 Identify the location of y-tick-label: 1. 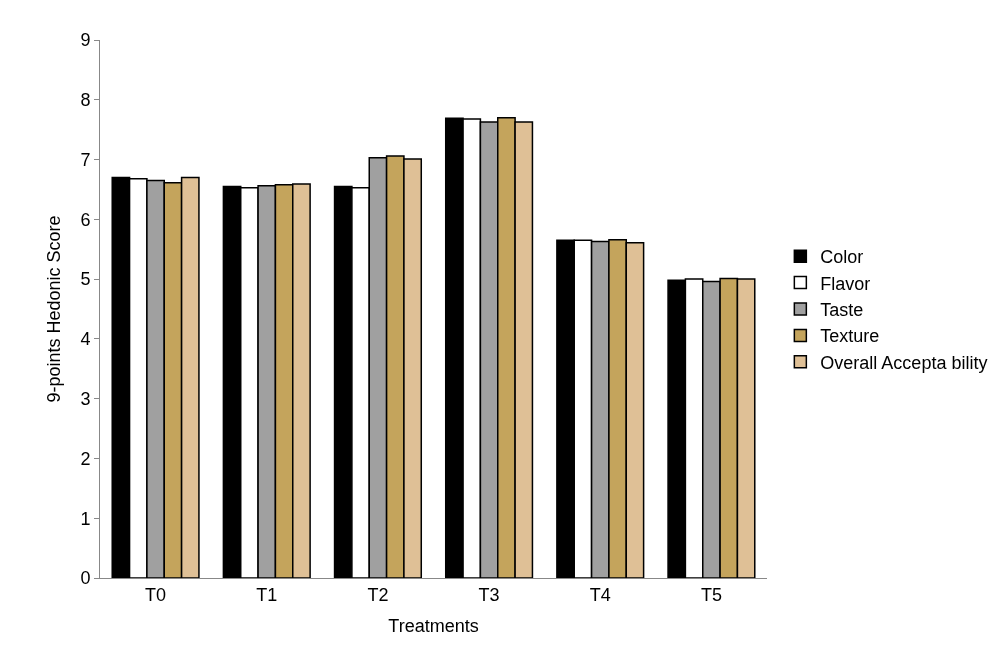
(85, 518).